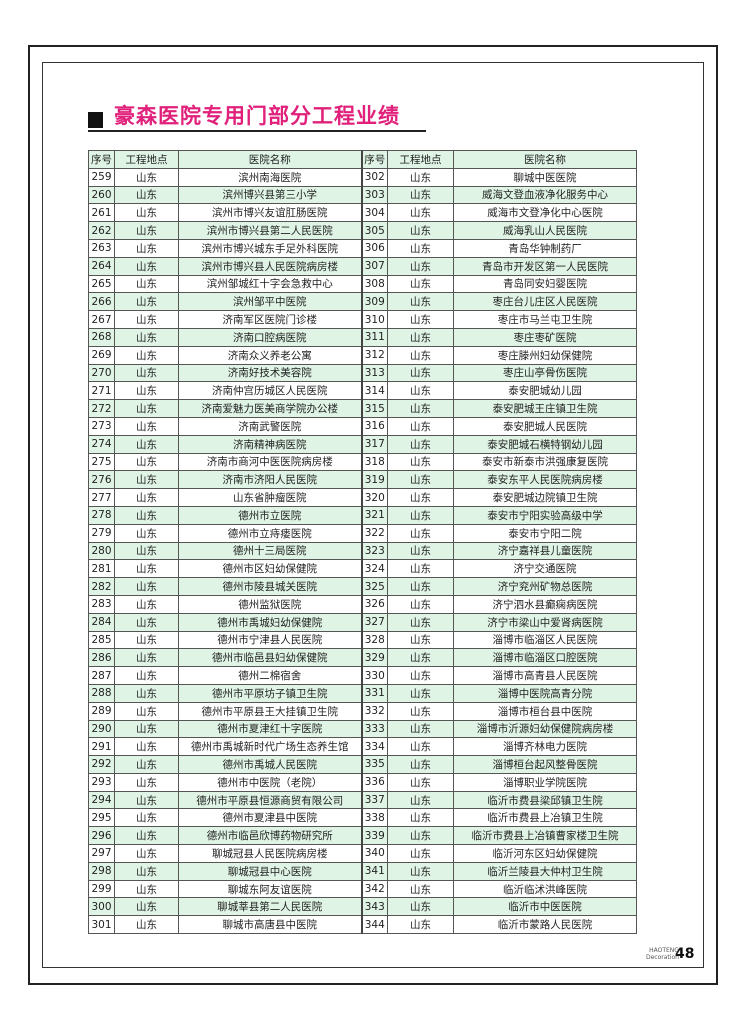 Image resolution: width=750 pixels, height=1024 pixels. Describe the element at coordinates (146, 159) in the screenshot. I see `header-location: 工程地点` at that location.